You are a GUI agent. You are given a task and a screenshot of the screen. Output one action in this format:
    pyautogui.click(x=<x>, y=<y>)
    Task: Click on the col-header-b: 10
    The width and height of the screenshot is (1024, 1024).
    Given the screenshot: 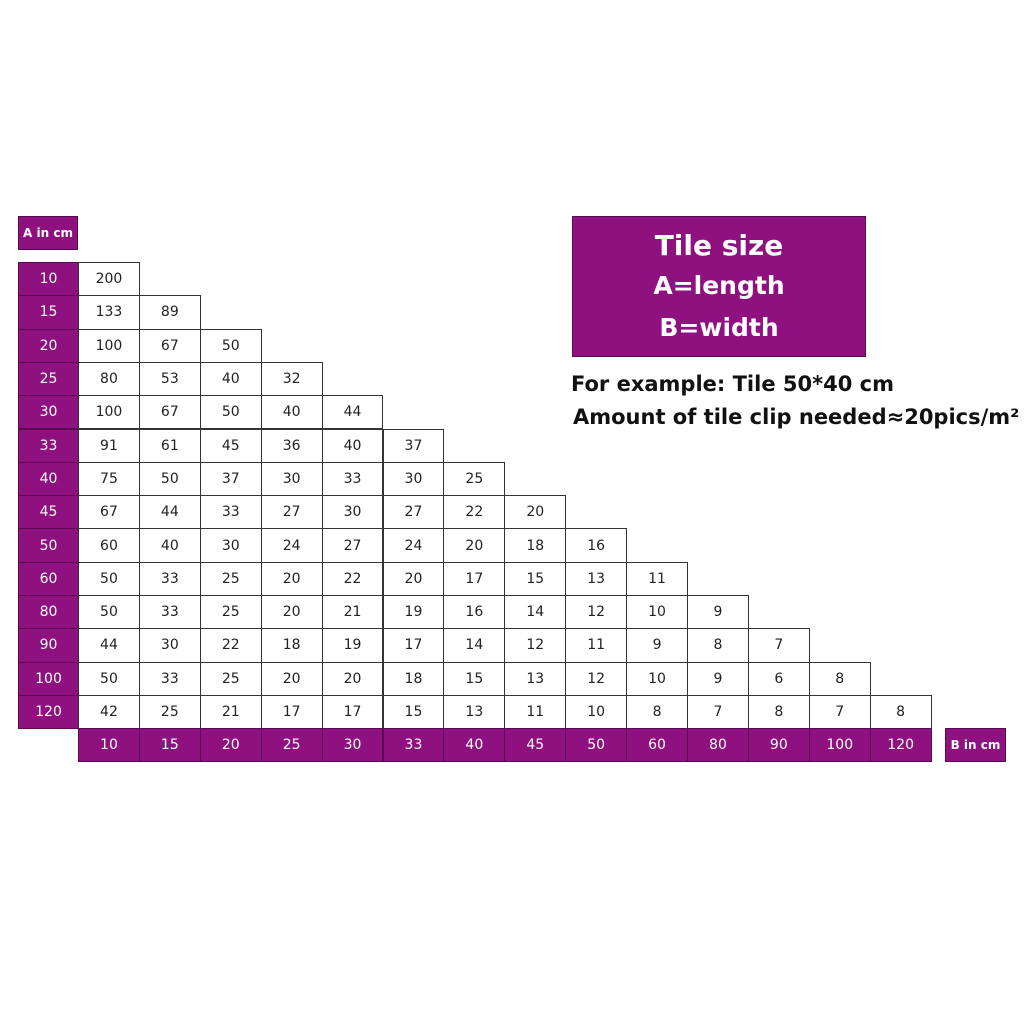 What is the action you would take?
    pyautogui.click(x=109, y=745)
    